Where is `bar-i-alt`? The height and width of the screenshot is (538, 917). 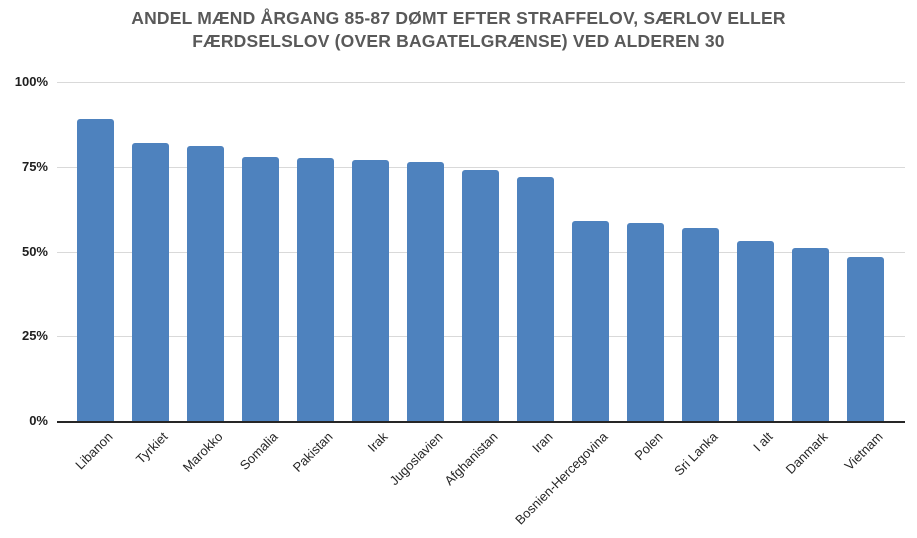 bar-i-alt is located at coordinates (755, 331).